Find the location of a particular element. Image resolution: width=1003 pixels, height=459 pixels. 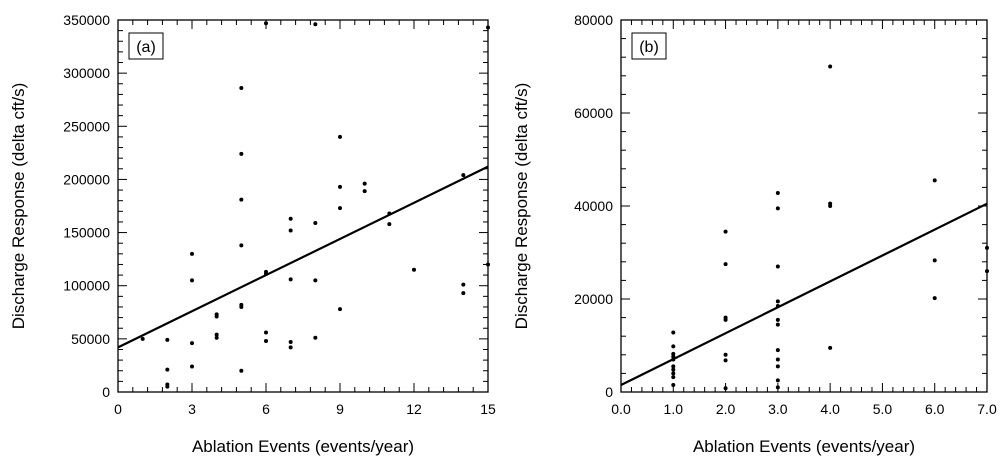

x-tick-label: 1.0 is located at coordinates (674, 409).